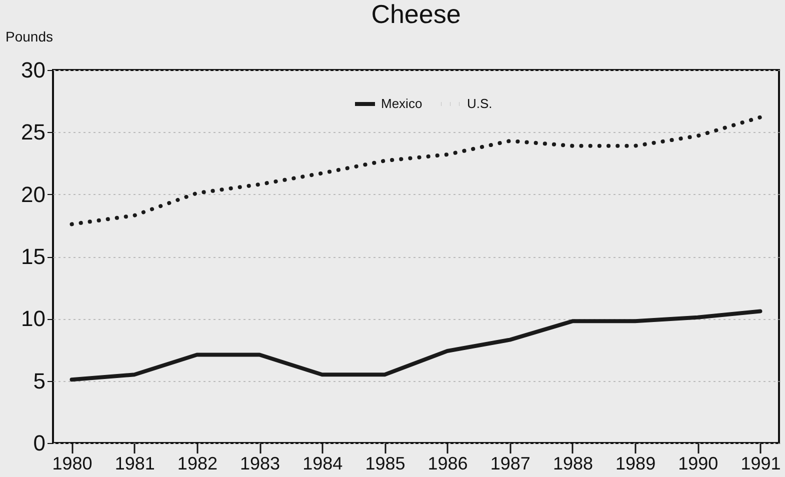  I want to click on y-tick-label: 20, so click(33, 194).